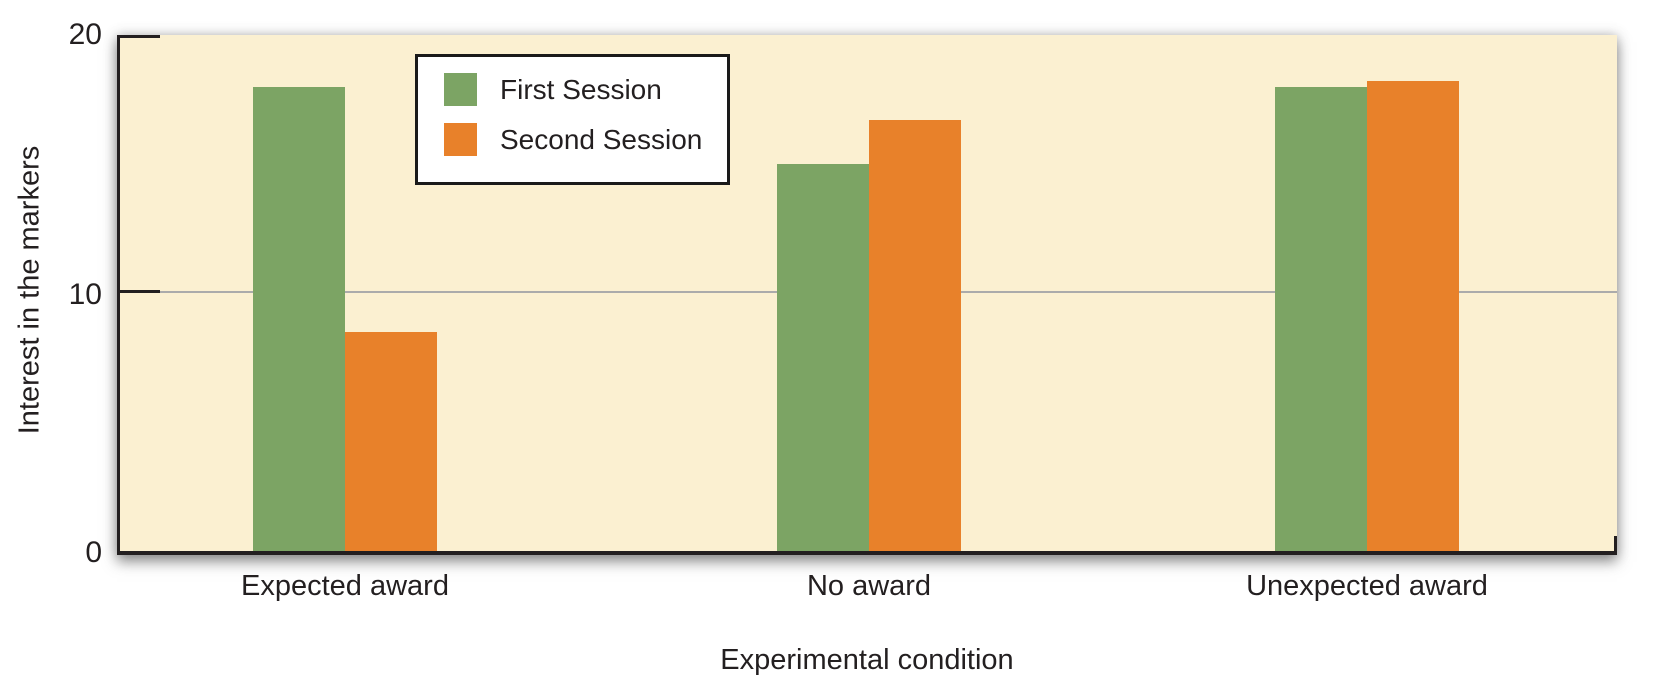  Describe the element at coordinates (601, 139) in the screenshot. I see `legend-label-second-session: Second Session` at that location.